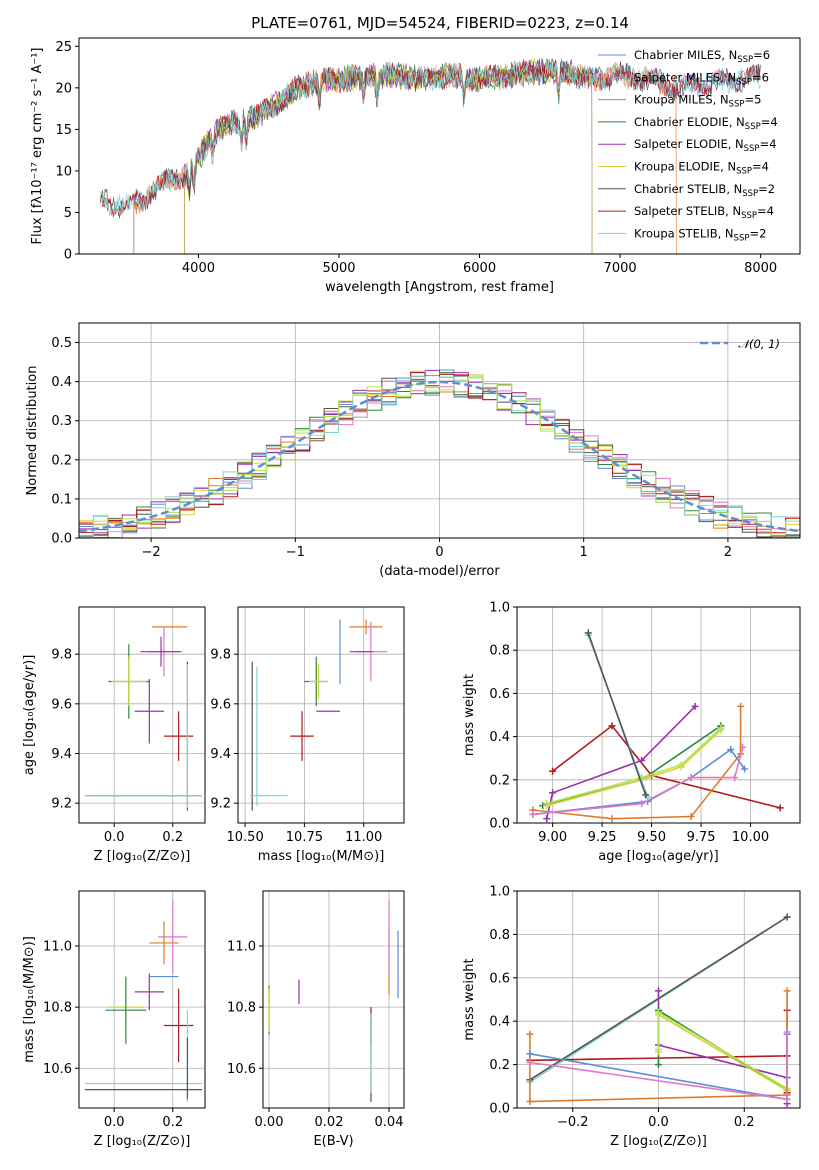 The width and height of the screenshot is (819, 1170). I want to click on x-axis-label: wavelength [Angstrom, rest frame], so click(439, 287).